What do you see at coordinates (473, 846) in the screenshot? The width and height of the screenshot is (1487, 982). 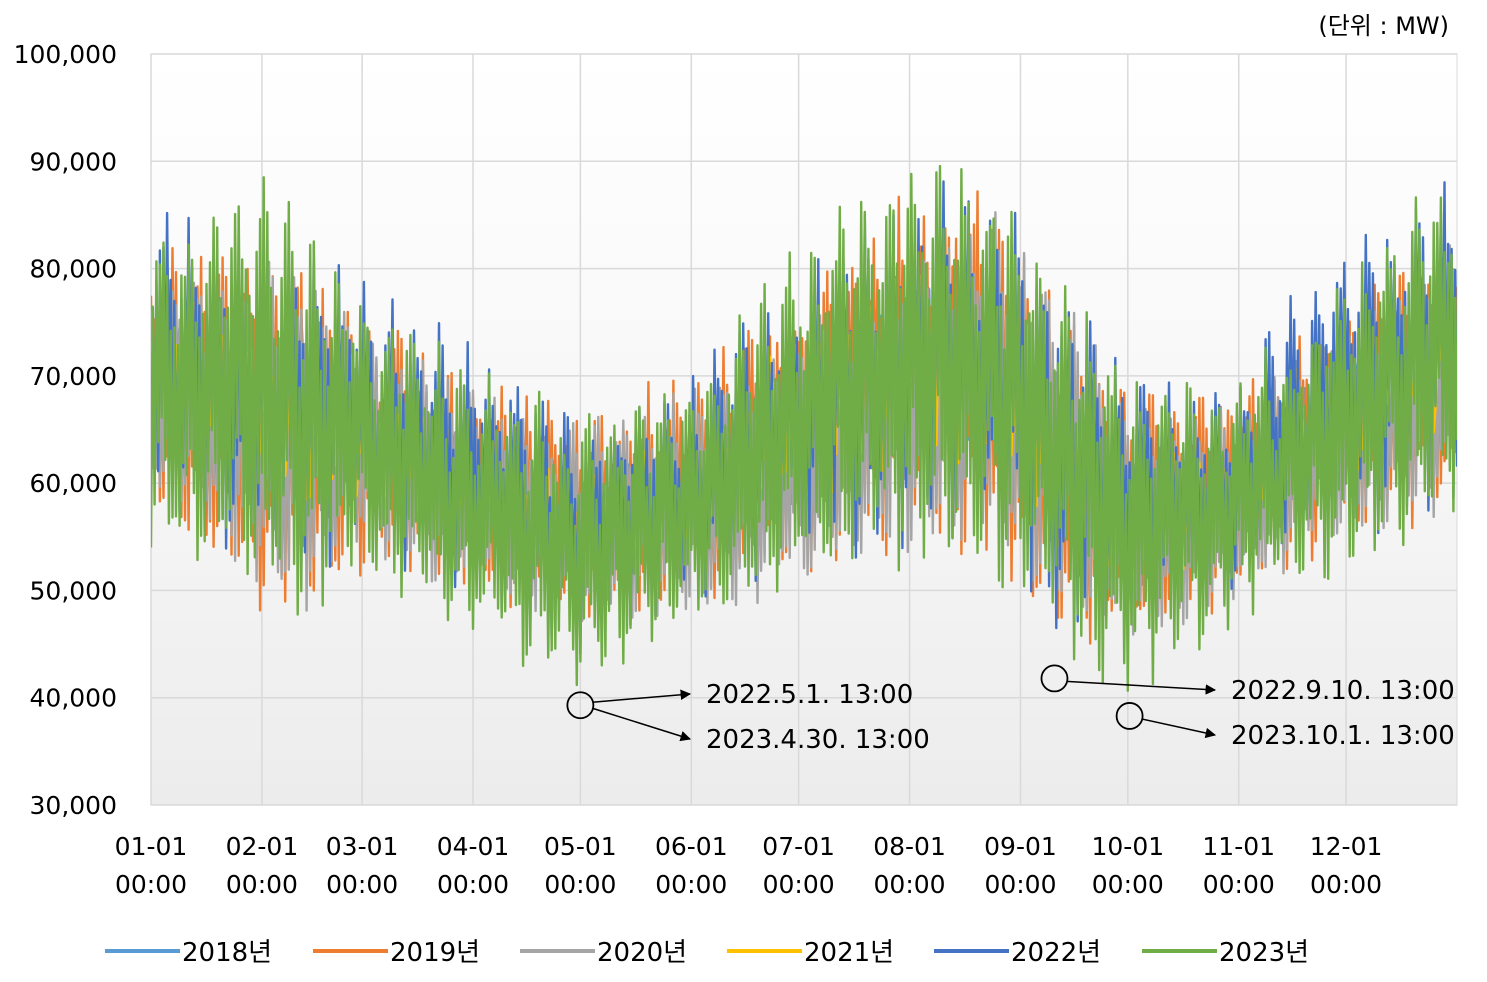 I see `x-tick-label: 04-01` at bounding box center [473, 846].